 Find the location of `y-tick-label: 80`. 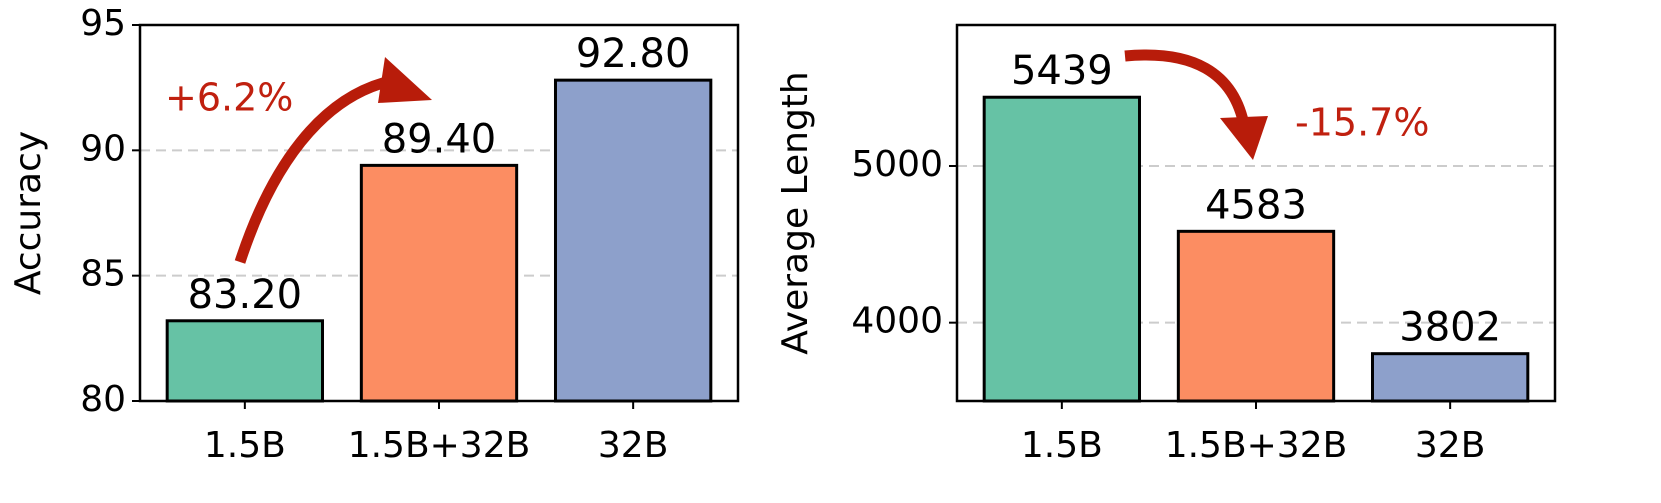

y-tick-label: 80 is located at coordinates (103, 399).